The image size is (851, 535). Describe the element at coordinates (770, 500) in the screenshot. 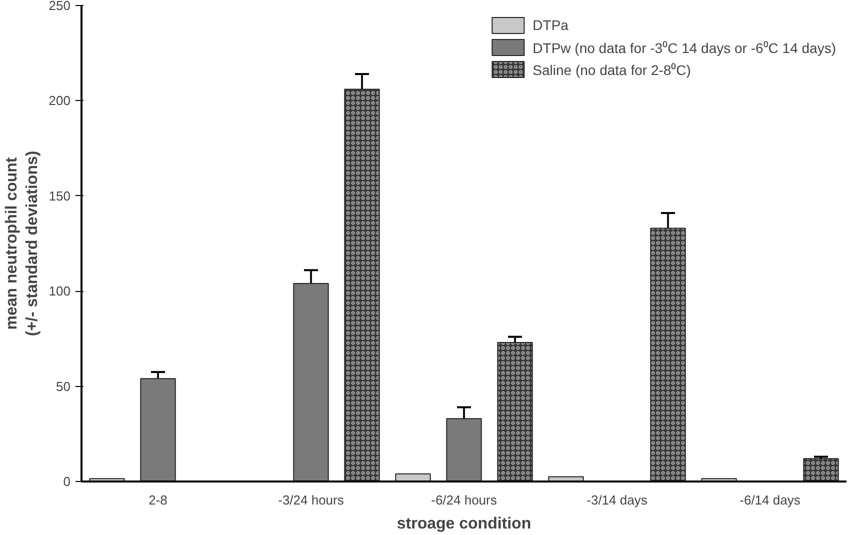

I see `x-tick-label: -6/14 days` at that location.